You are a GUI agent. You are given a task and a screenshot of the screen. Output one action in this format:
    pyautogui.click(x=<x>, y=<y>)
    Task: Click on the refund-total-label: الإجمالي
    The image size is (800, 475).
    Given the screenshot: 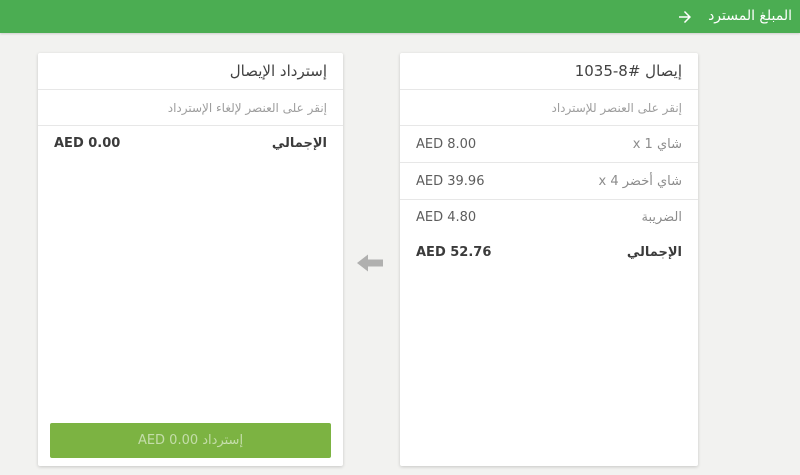 What is the action you would take?
    pyautogui.click(x=299, y=143)
    